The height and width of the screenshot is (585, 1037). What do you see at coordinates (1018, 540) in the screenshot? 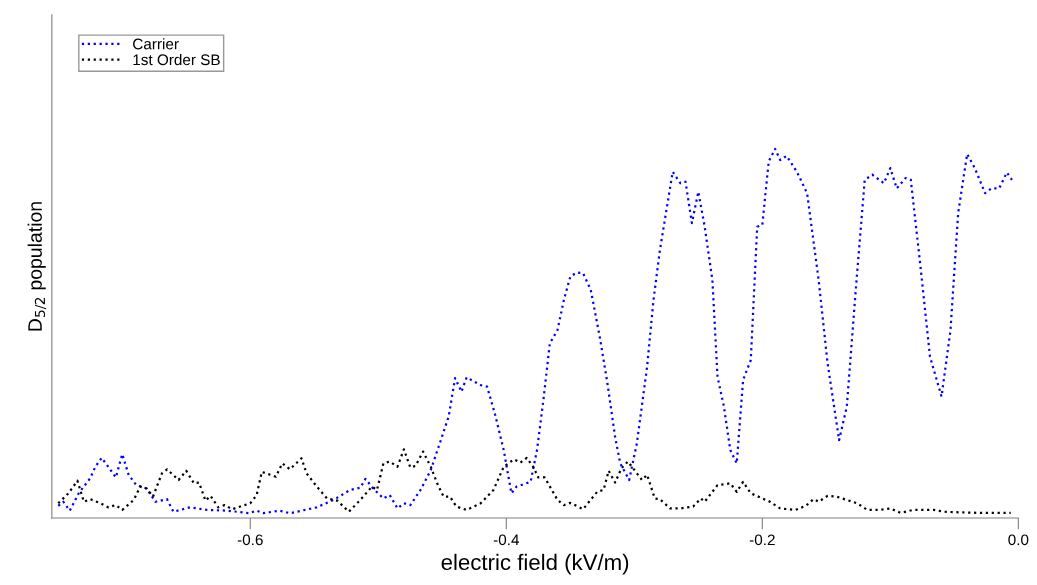
I see `x-tick-label: 0.0` at bounding box center [1018, 540].